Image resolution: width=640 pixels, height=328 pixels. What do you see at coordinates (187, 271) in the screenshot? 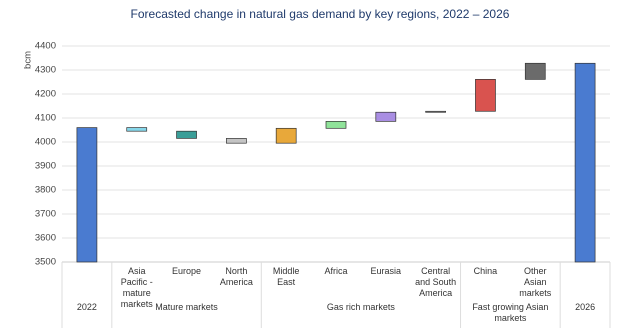
I see `x-tick-label: Europe` at bounding box center [187, 271].